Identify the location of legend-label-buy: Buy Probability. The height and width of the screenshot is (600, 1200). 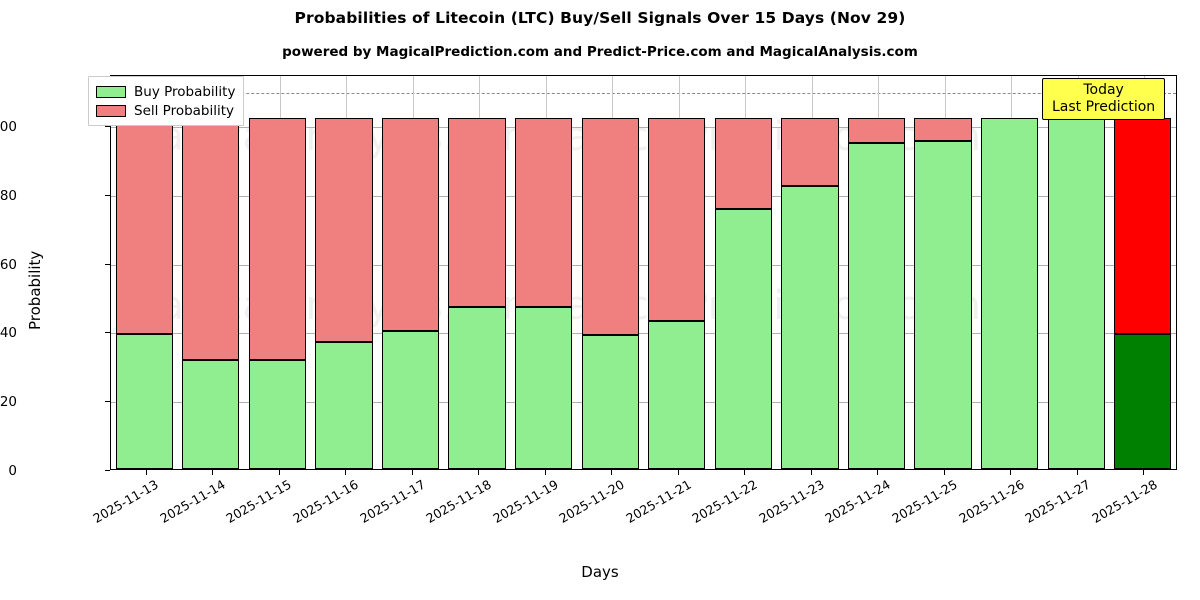
(185, 91).